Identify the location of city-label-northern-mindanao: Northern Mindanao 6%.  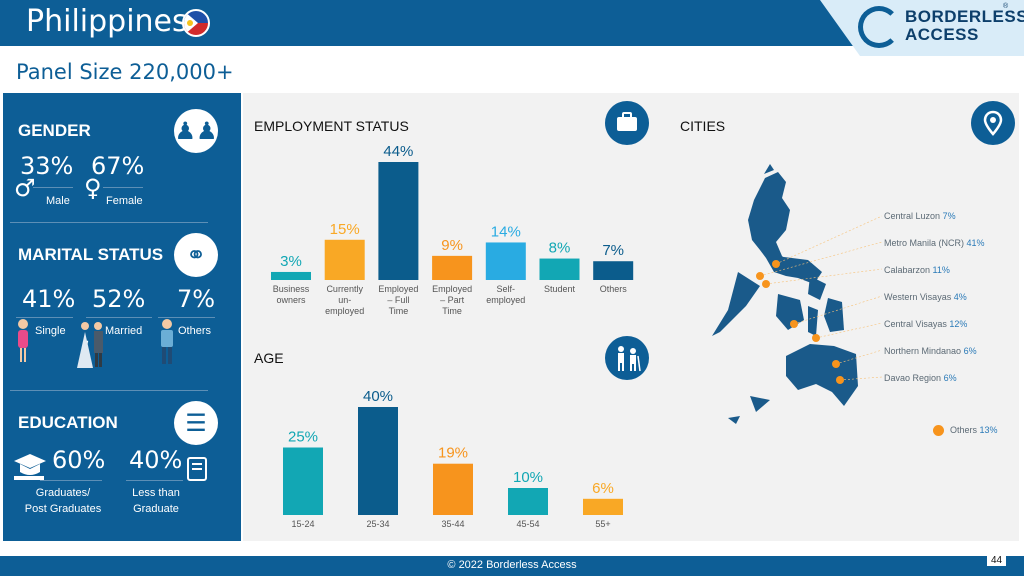
(930, 351).